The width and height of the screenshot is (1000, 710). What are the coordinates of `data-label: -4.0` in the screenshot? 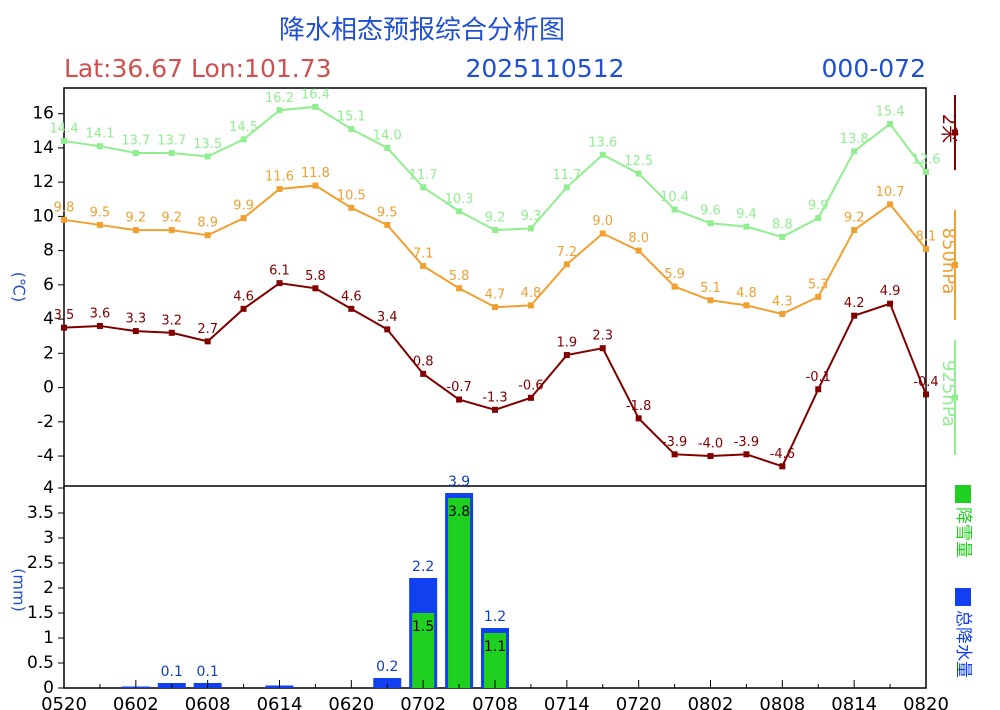 It's located at (710, 444).